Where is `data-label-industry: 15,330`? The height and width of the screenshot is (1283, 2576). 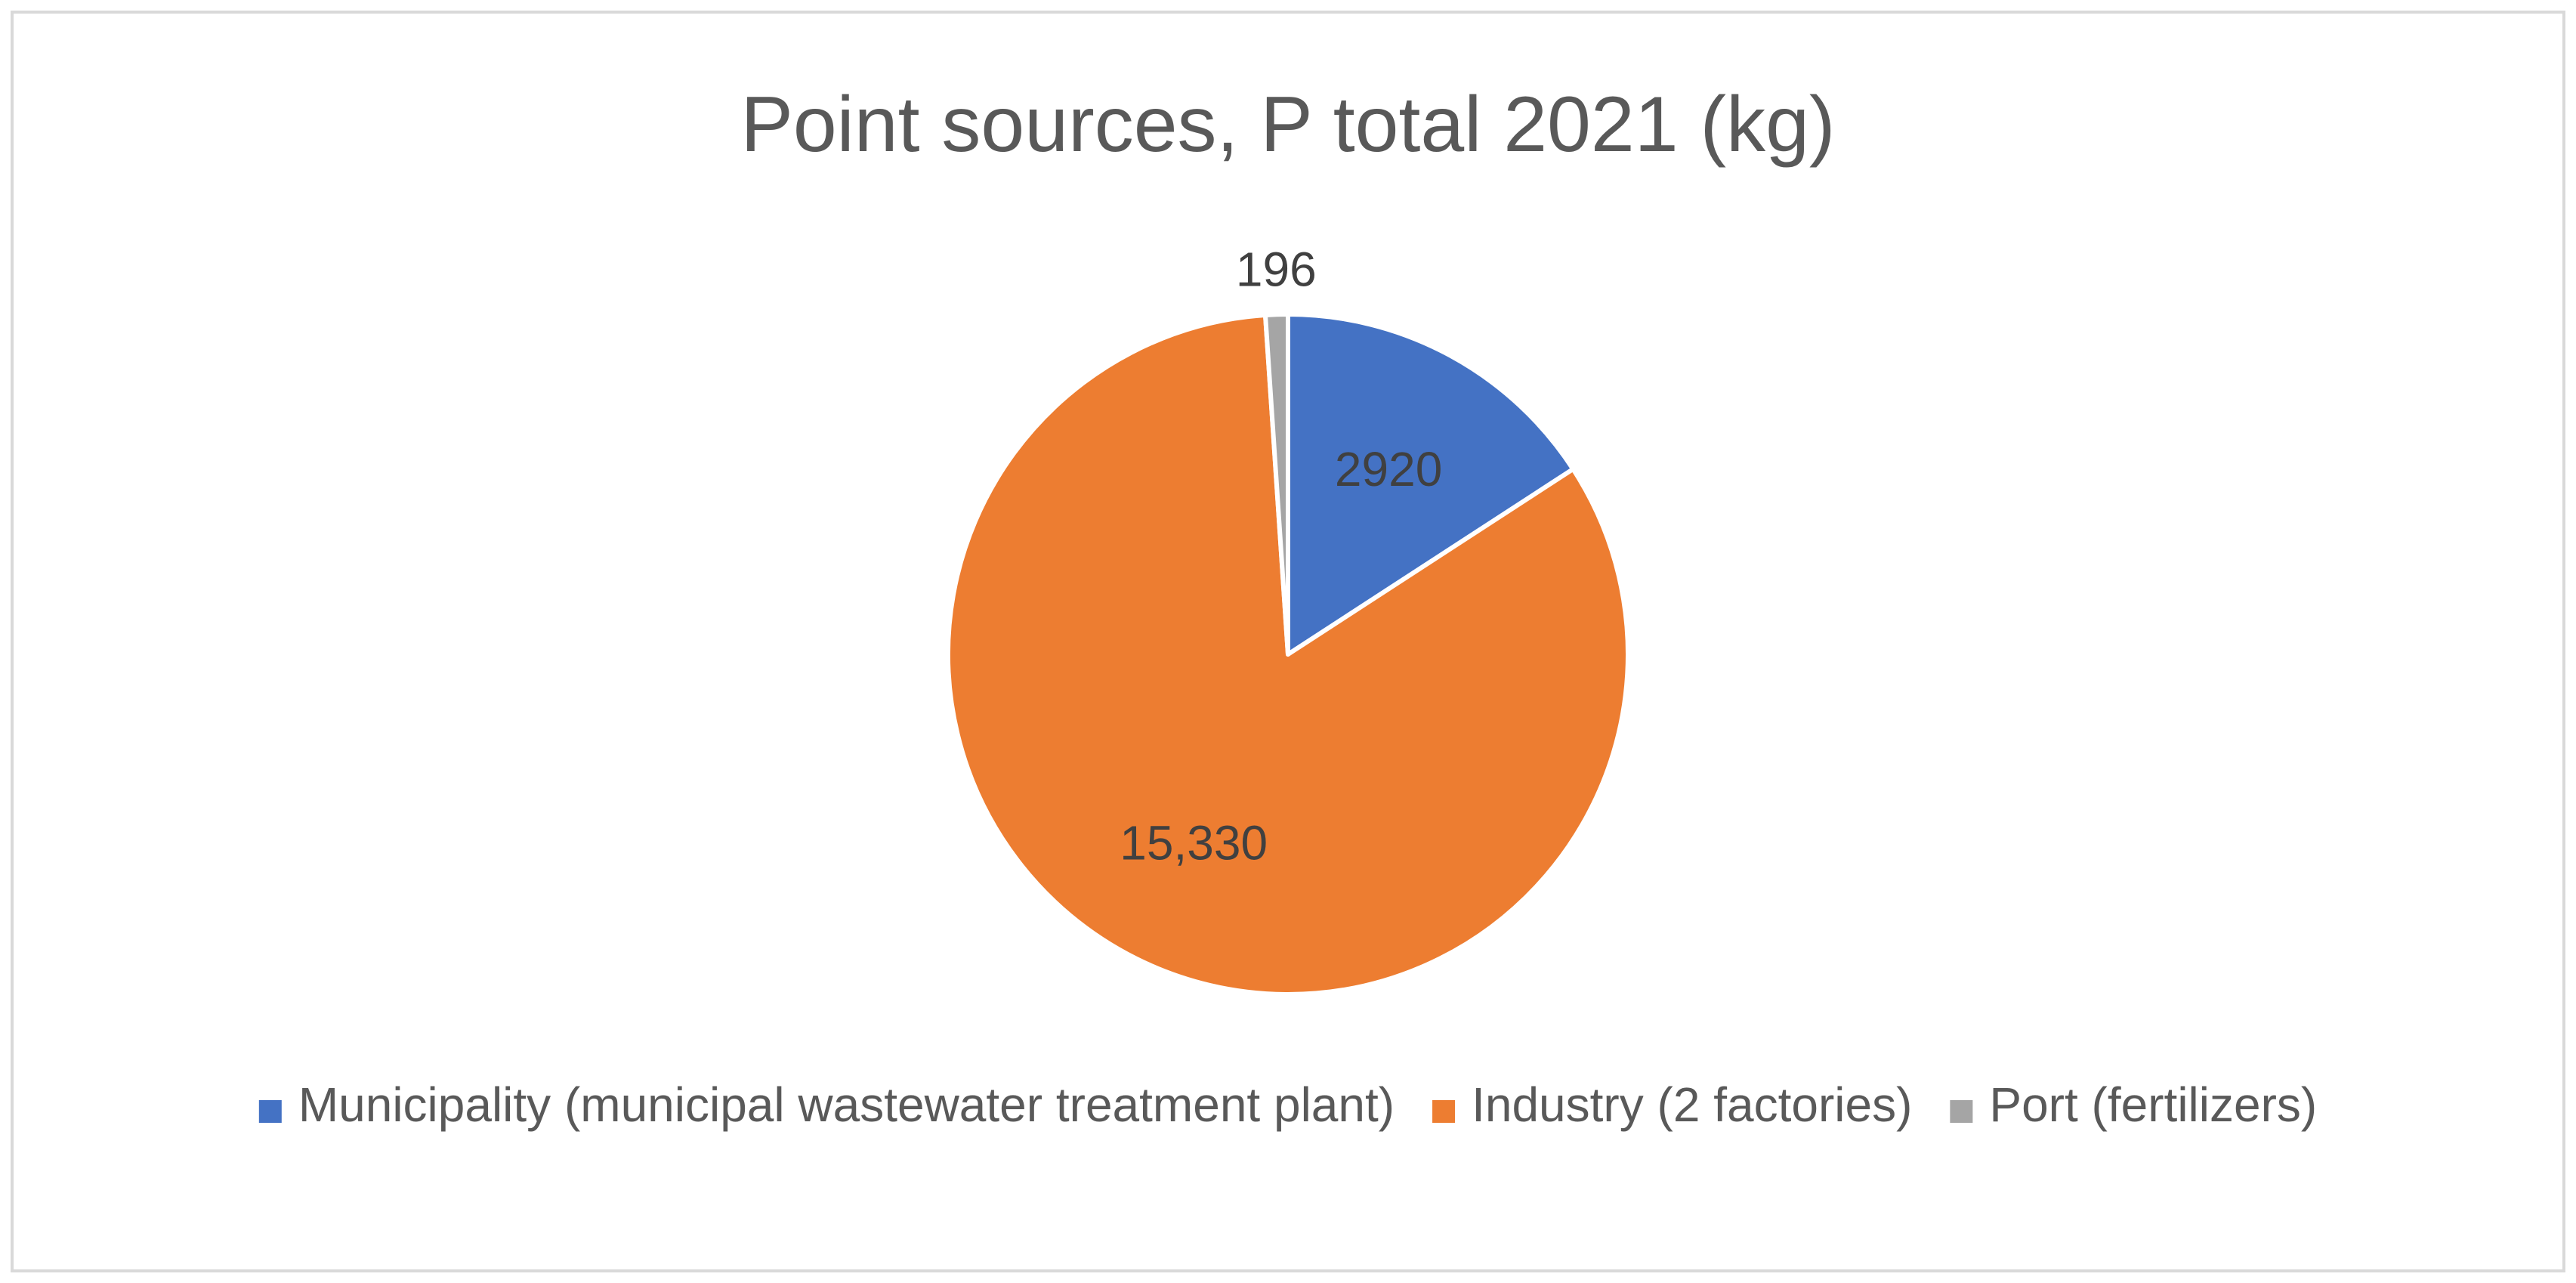
data-label-industry: 15,330 is located at coordinates (1194, 843).